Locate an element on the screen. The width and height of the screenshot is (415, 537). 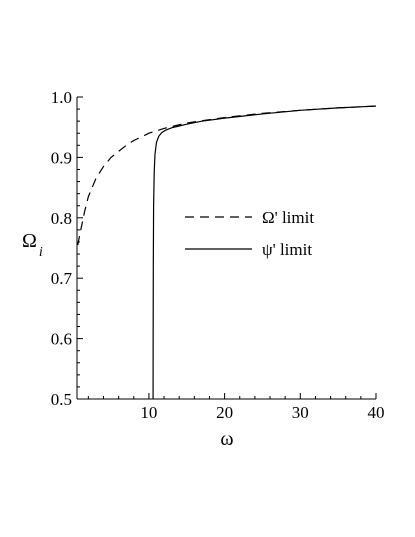
y-tick-label: 0.6 is located at coordinates (61, 339).